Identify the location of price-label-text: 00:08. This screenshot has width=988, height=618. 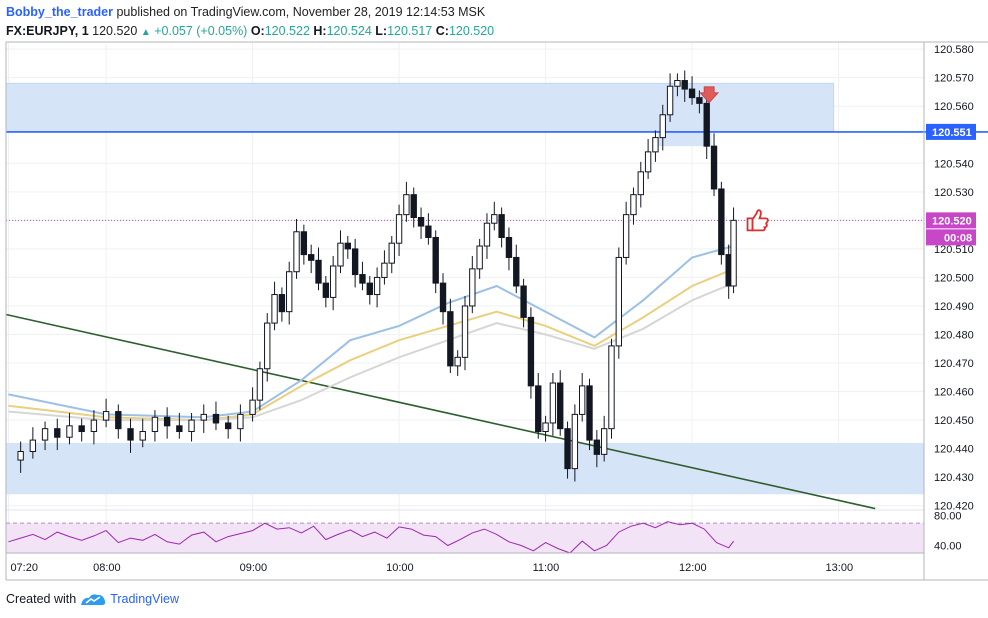
(958, 238).